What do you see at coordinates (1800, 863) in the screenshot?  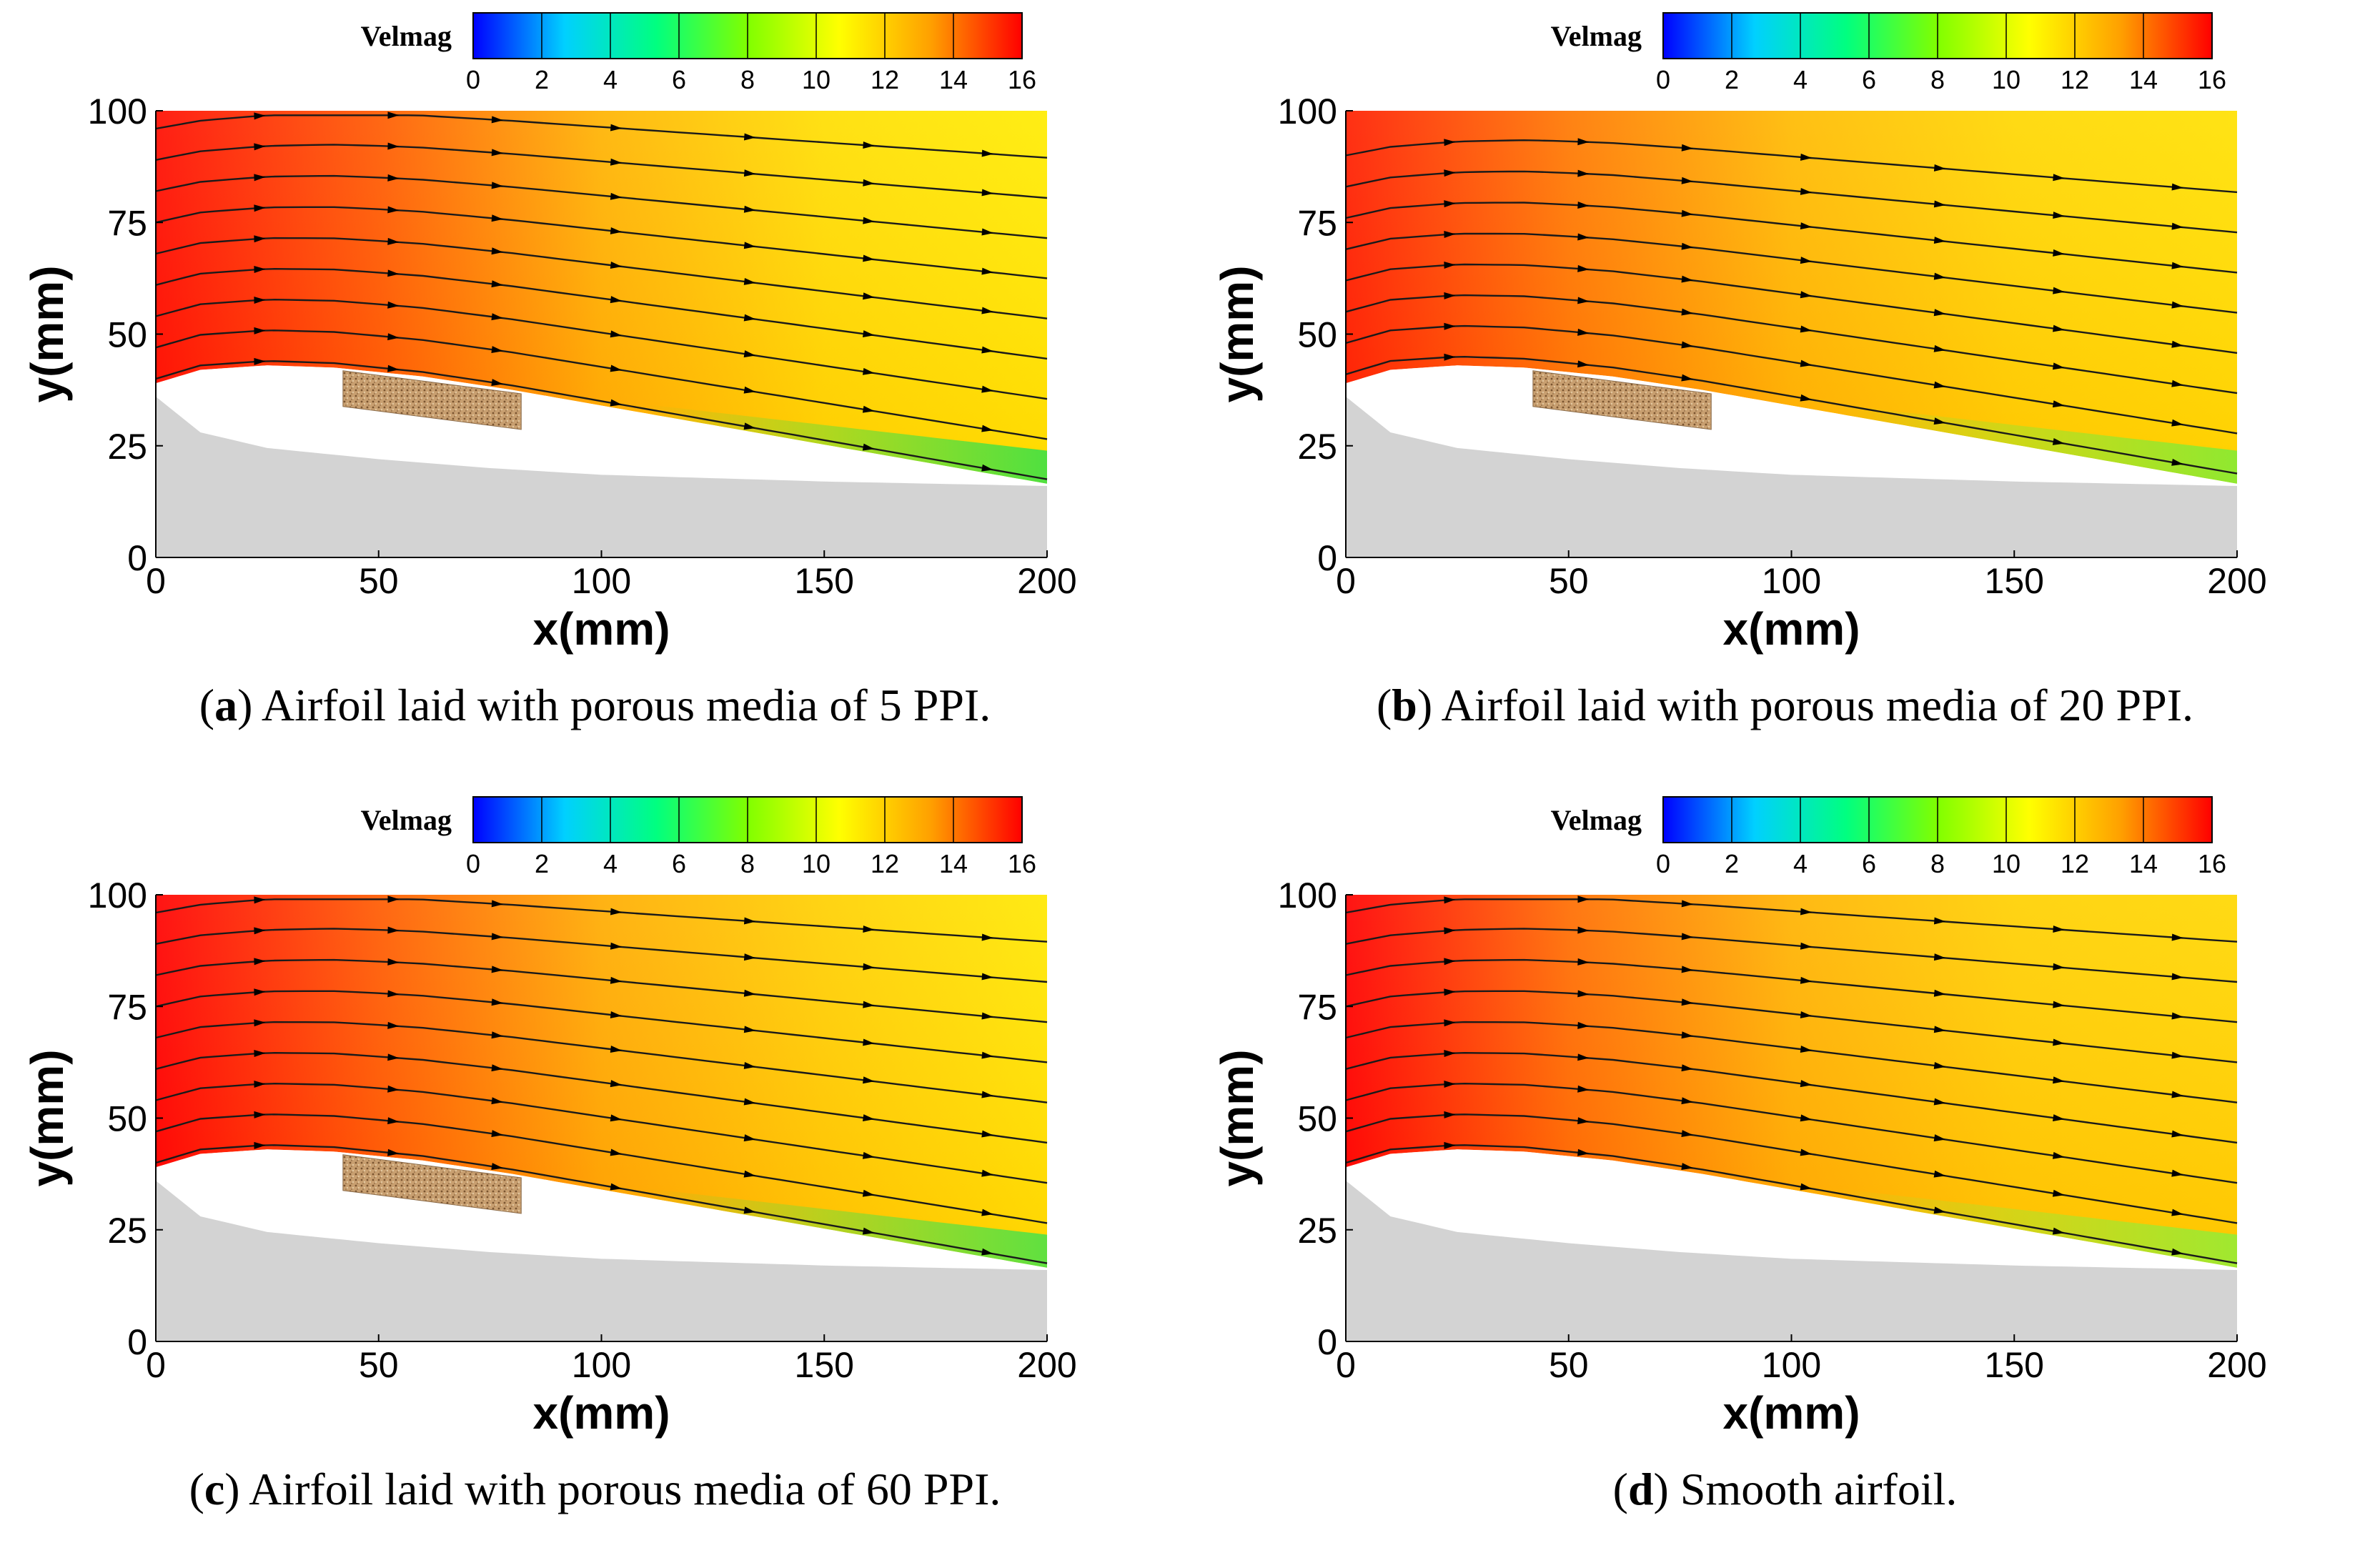 I see `colorbar-tick-label-d: 4` at bounding box center [1800, 863].